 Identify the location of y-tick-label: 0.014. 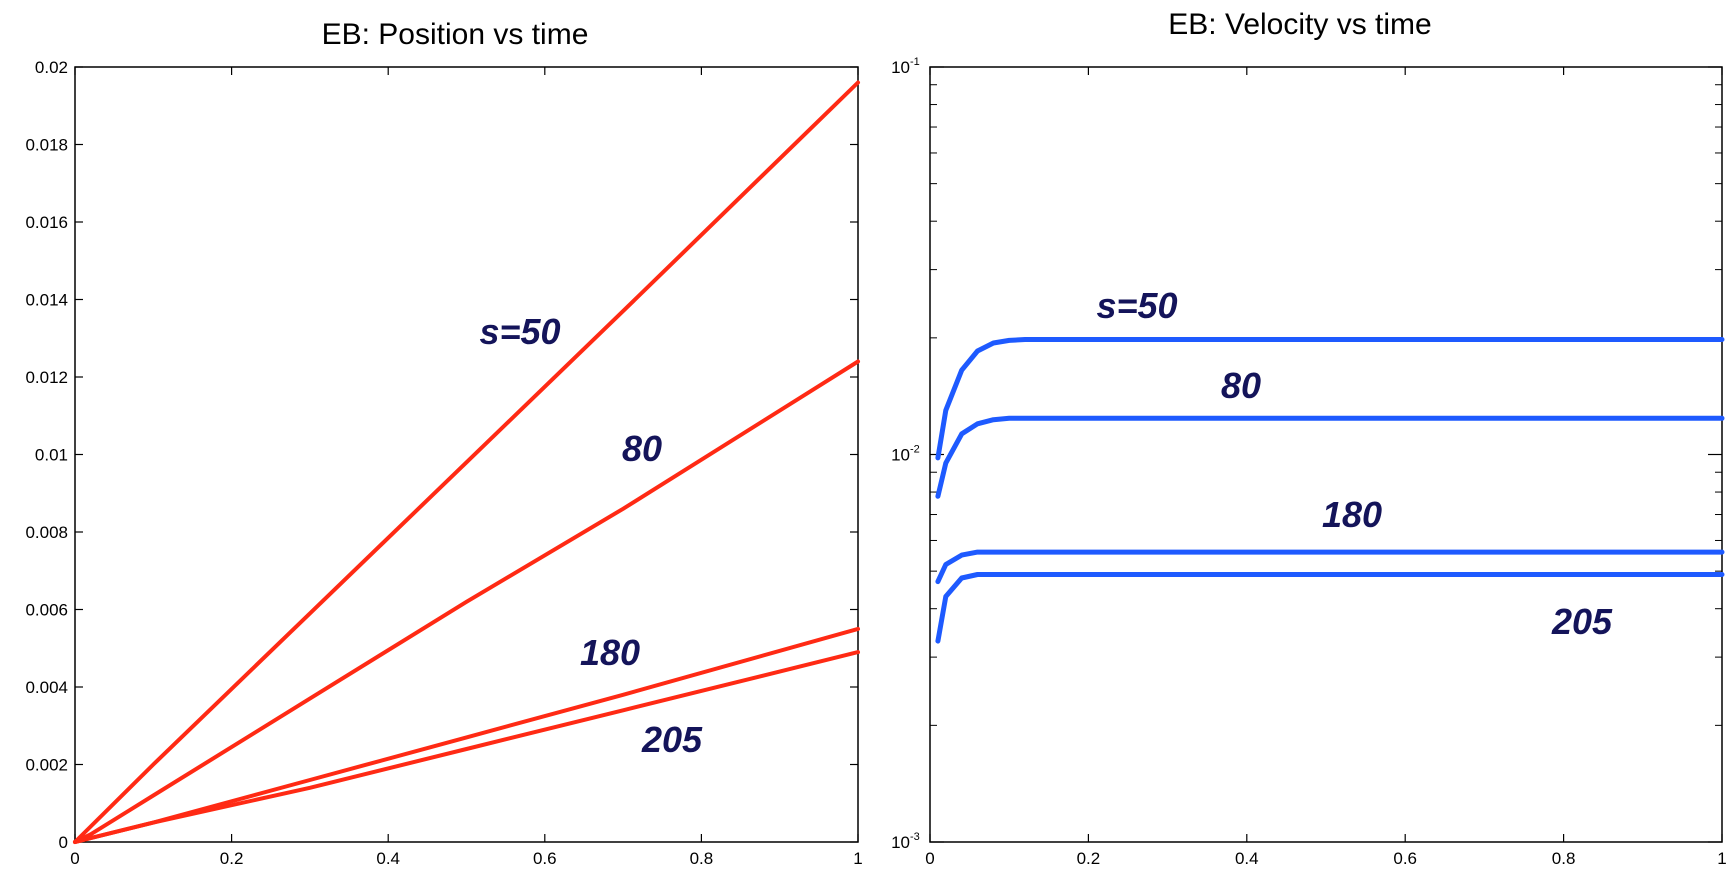
(46, 300).